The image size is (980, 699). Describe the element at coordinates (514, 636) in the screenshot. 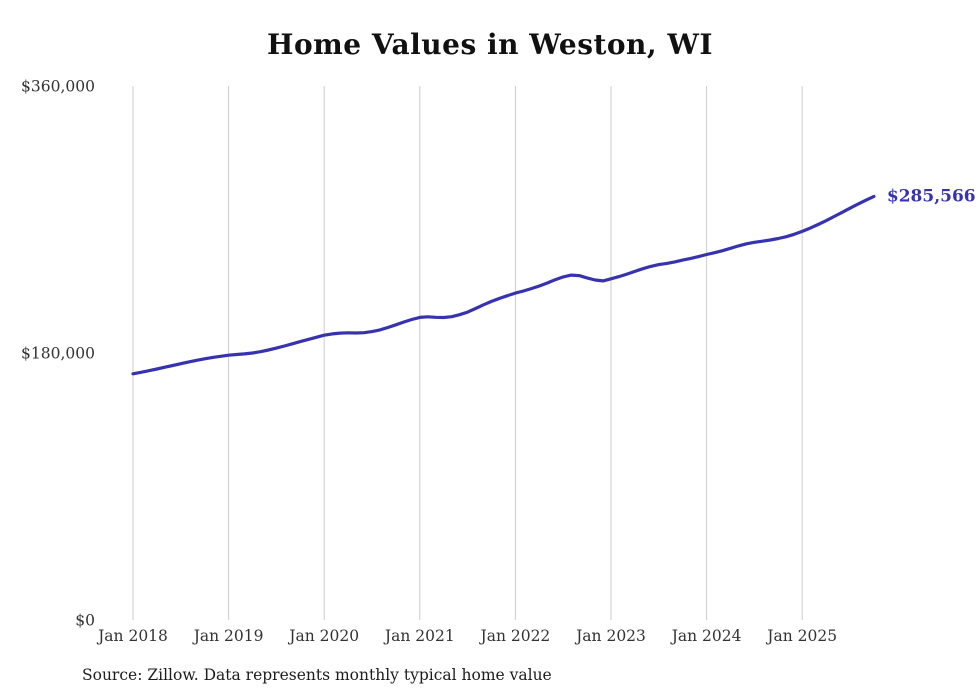

I see `x-tick-label: Jan 2022` at that location.